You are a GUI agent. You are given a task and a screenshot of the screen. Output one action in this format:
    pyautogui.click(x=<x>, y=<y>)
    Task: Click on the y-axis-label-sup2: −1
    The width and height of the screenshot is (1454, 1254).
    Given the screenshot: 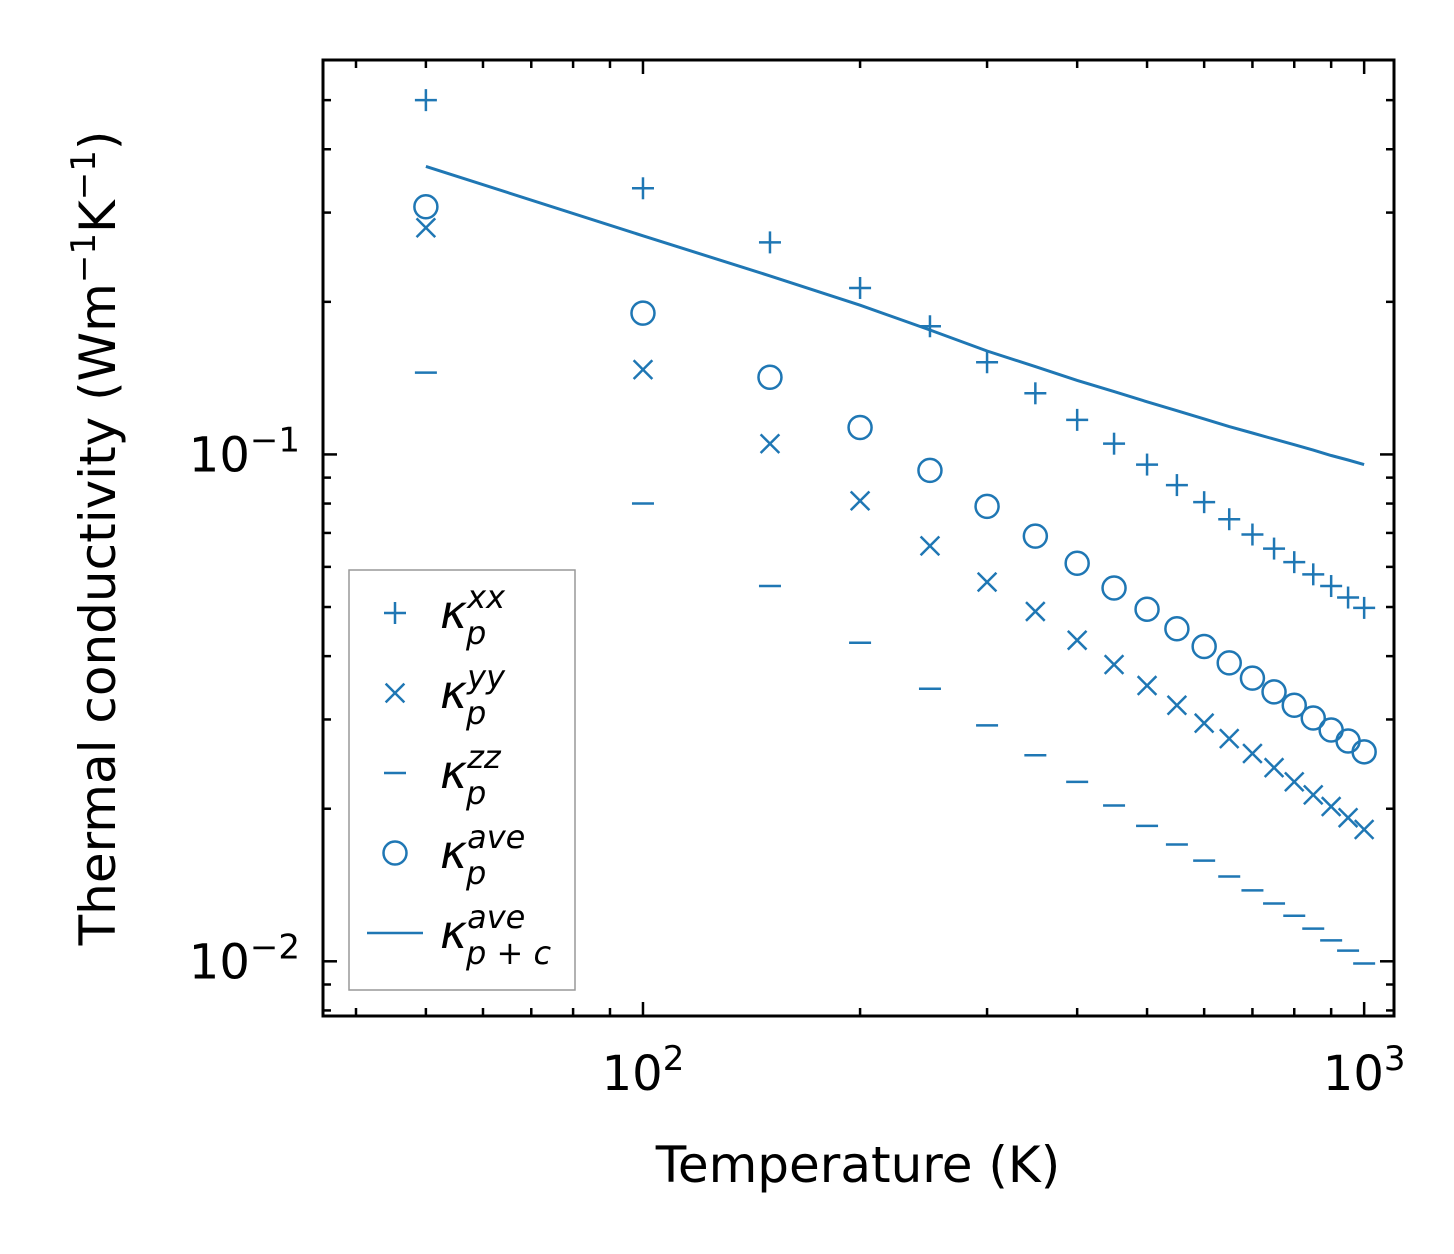 What is the action you would take?
    pyautogui.click(x=84, y=175)
    